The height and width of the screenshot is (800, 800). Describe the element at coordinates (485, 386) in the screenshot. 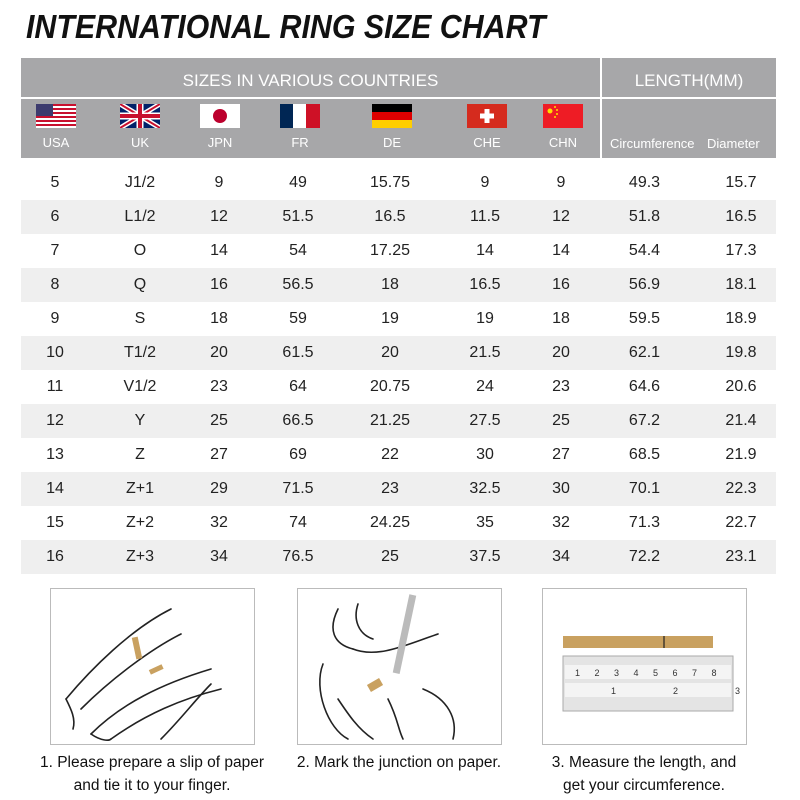

I see `table-cell: 24` at that location.